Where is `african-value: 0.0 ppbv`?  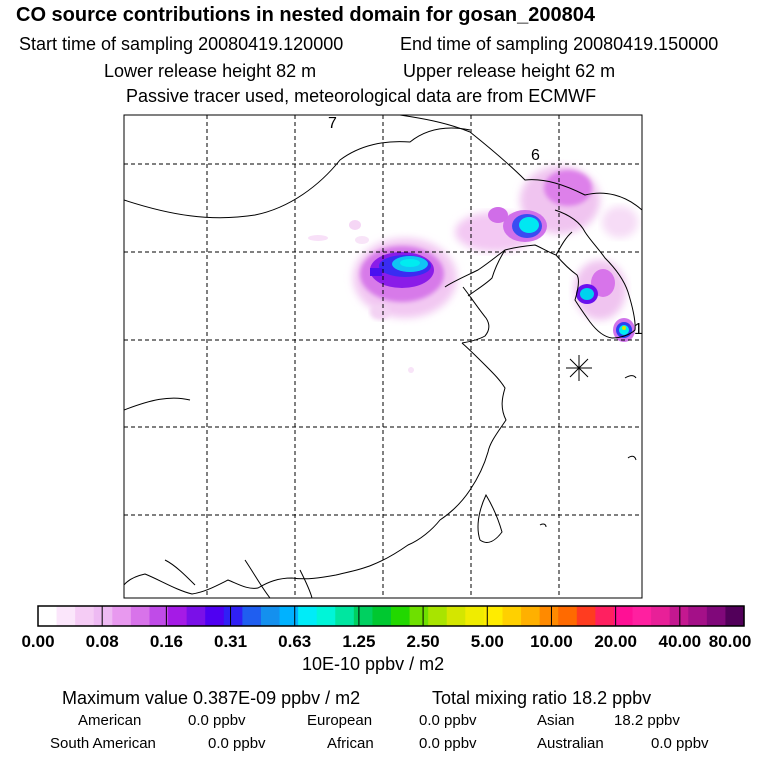 african-value: 0.0 ppbv is located at coordinates (448, 743).